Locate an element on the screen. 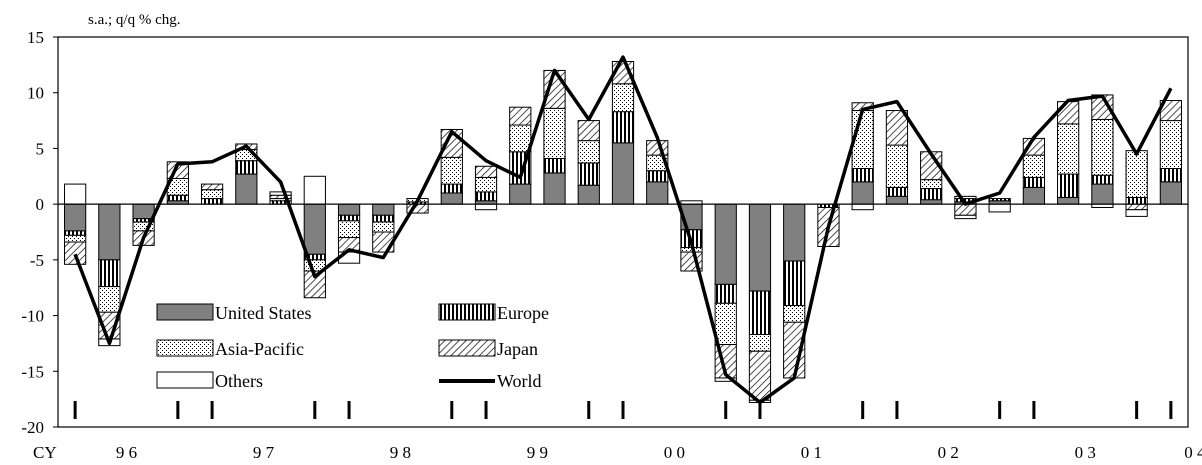  legend-swatch-others is located at coordinates (185, 380).